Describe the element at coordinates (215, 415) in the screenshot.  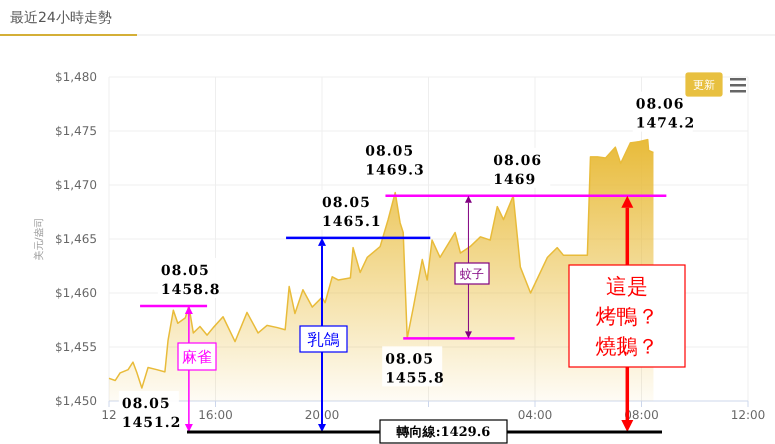
I see `x-tick-label: 16:00` at that location.